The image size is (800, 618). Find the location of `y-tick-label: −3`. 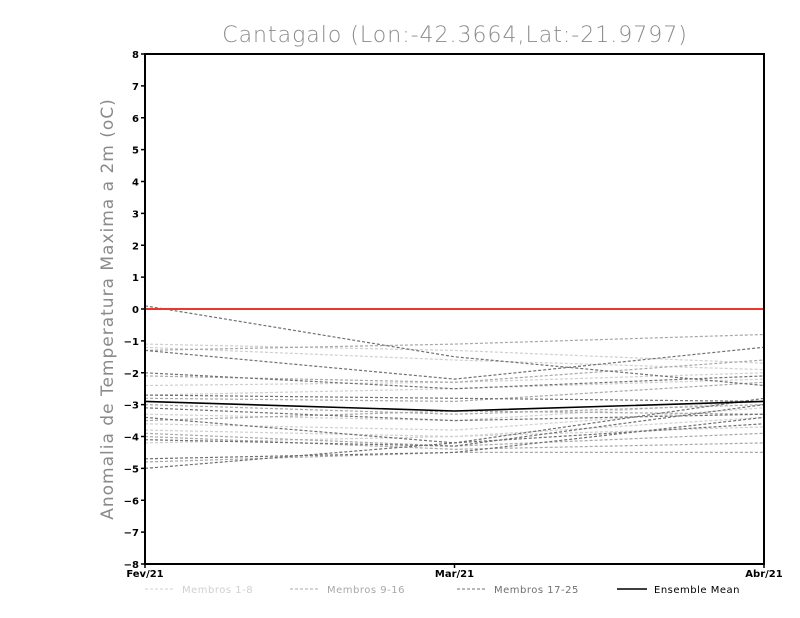

y-tick-label: −3 is located at coordinates (131, 406).